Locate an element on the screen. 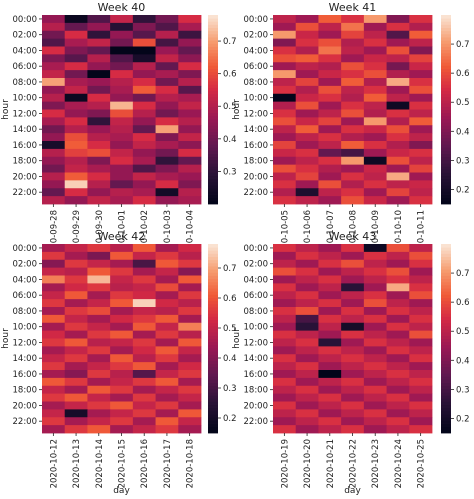 Image resolution: width=474 pixels, height=499 pixels. x-tick-label: 0-09-30 is located at coordinates (100, 226).